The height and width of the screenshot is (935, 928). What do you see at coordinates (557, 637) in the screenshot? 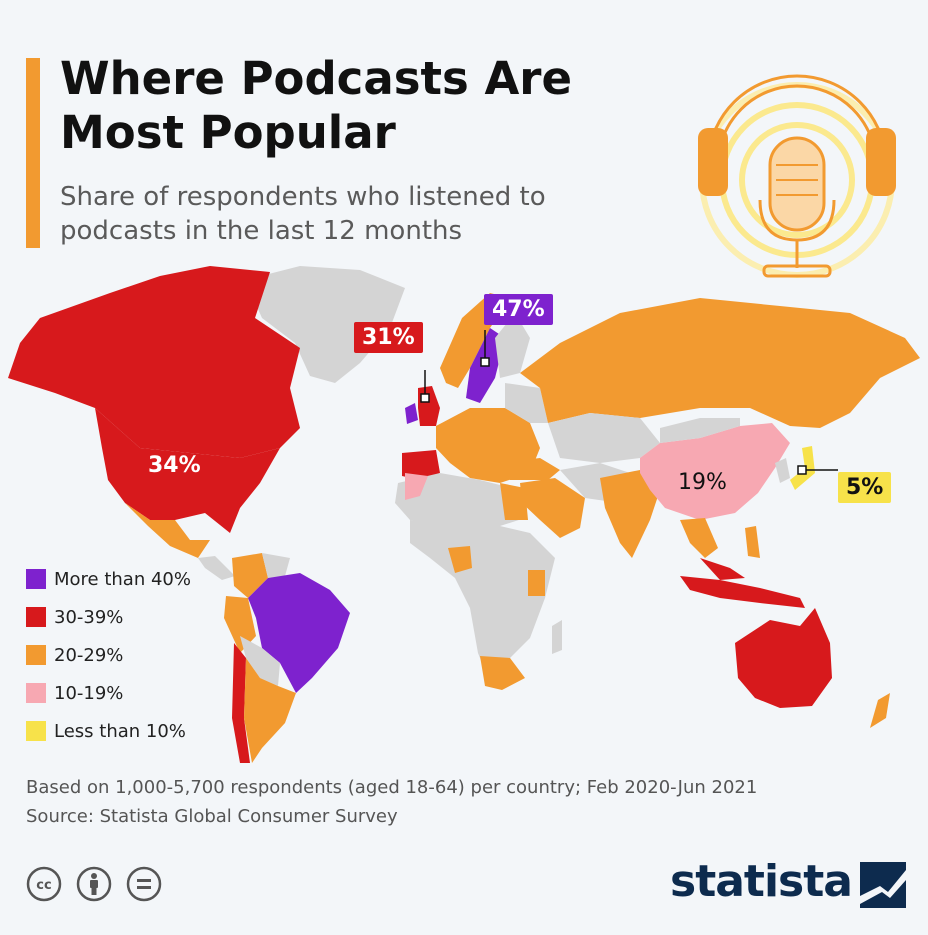
I see `madagascar` at bounding box center [557, 637].